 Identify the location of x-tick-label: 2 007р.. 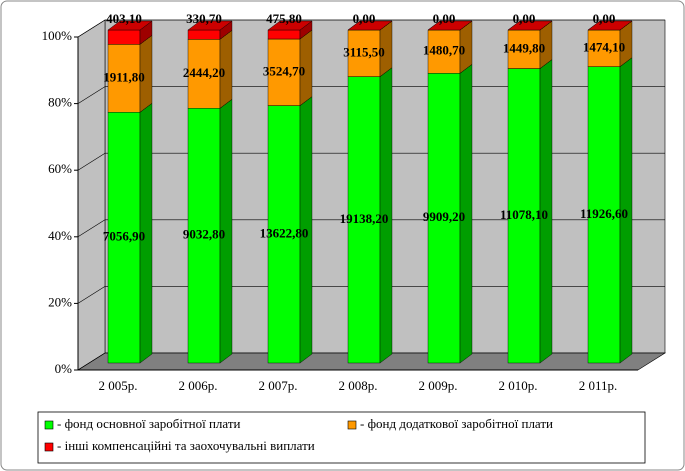
(278, 385).